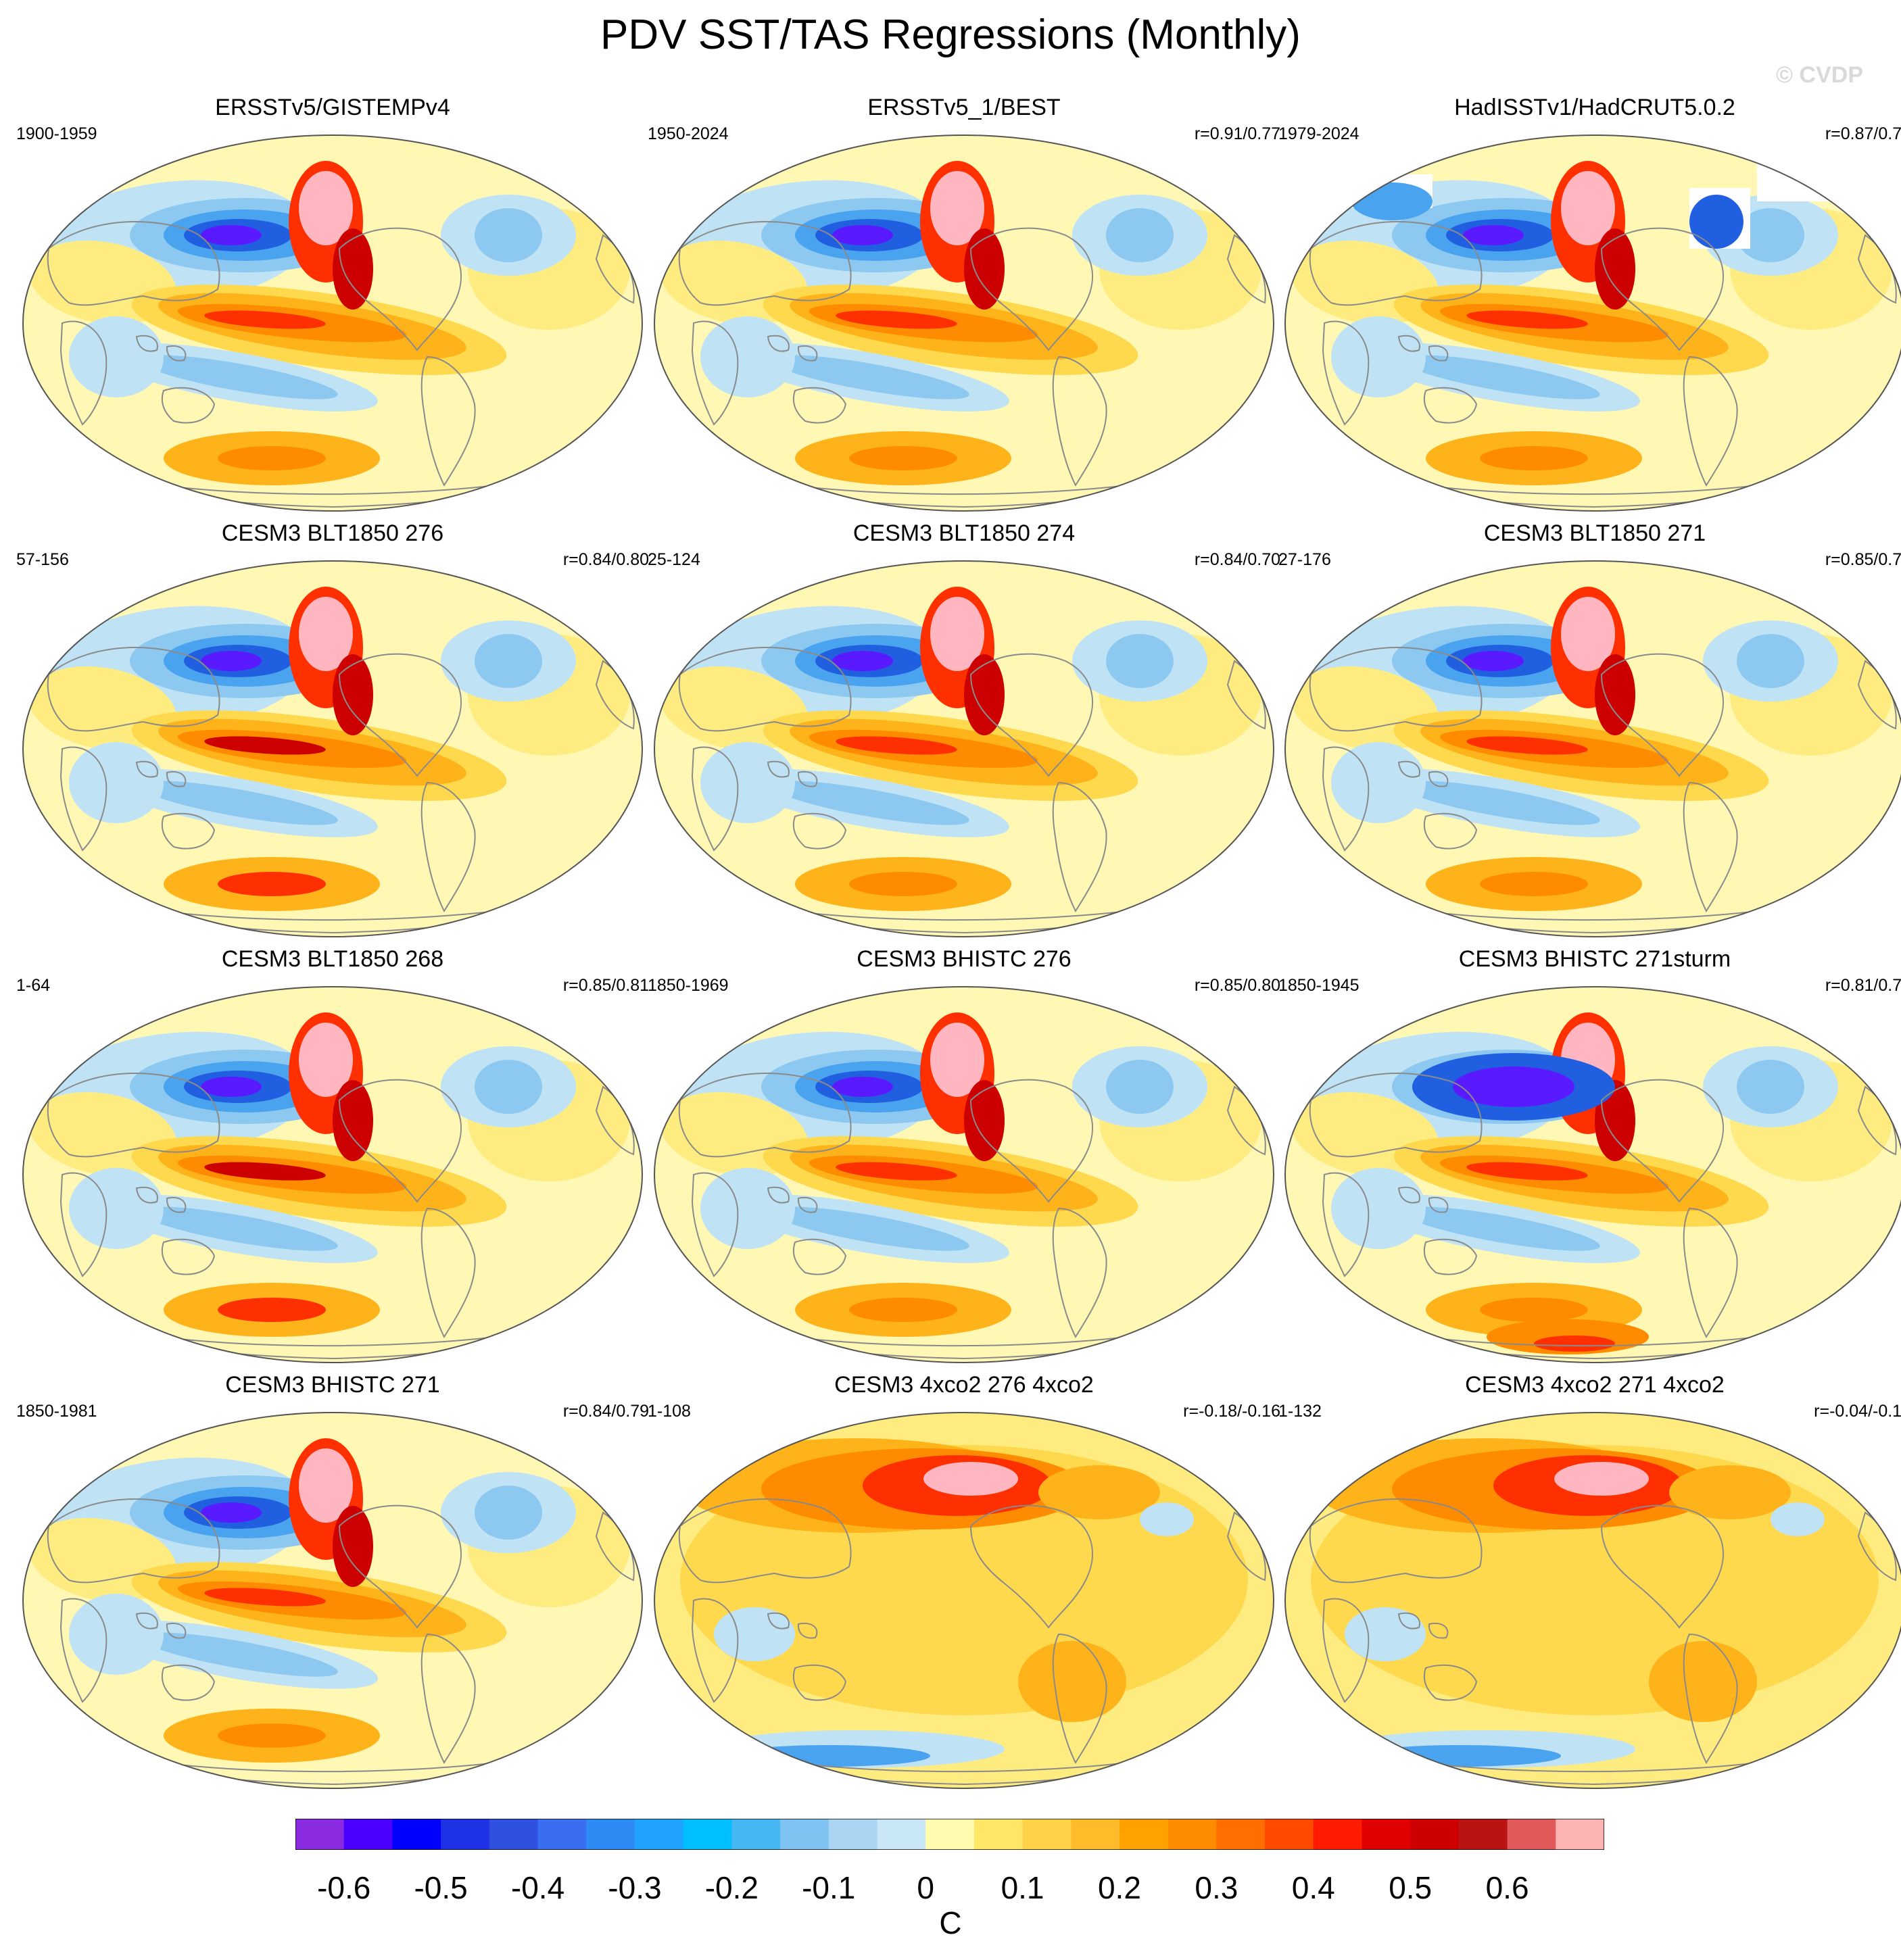 Image resolution: width=1901 pixels, height=1960 pixels. I want to click on panel-correlation: r=0.84/0.80, so click(605, 559).